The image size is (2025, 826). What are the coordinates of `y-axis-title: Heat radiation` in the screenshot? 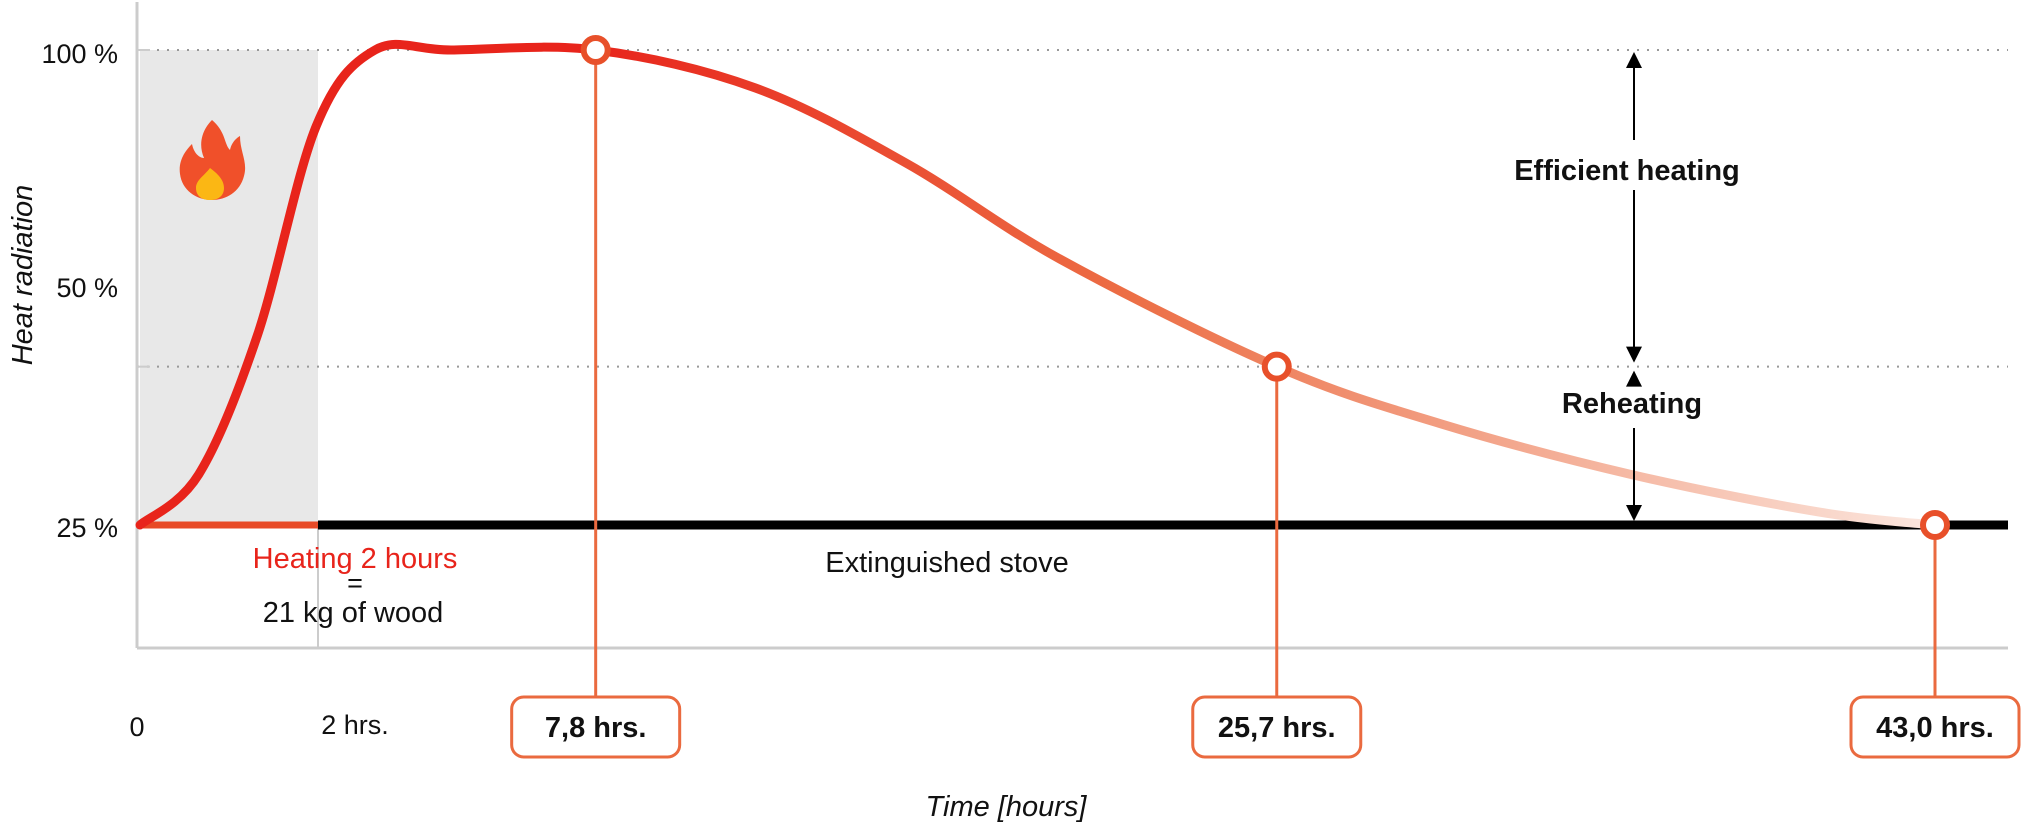 It's located at (23, 275).